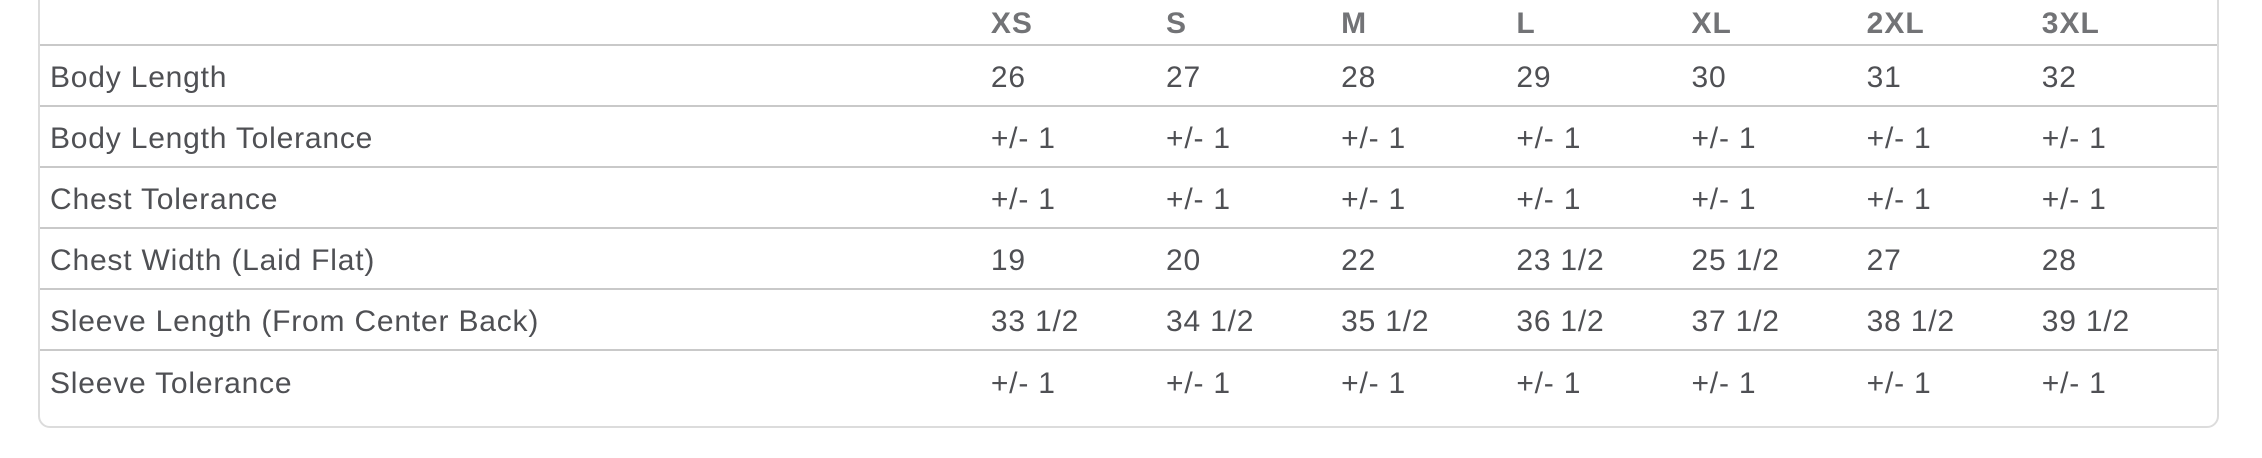  I want to click on column-header-3xl: 3XL, so click(2070, 23).